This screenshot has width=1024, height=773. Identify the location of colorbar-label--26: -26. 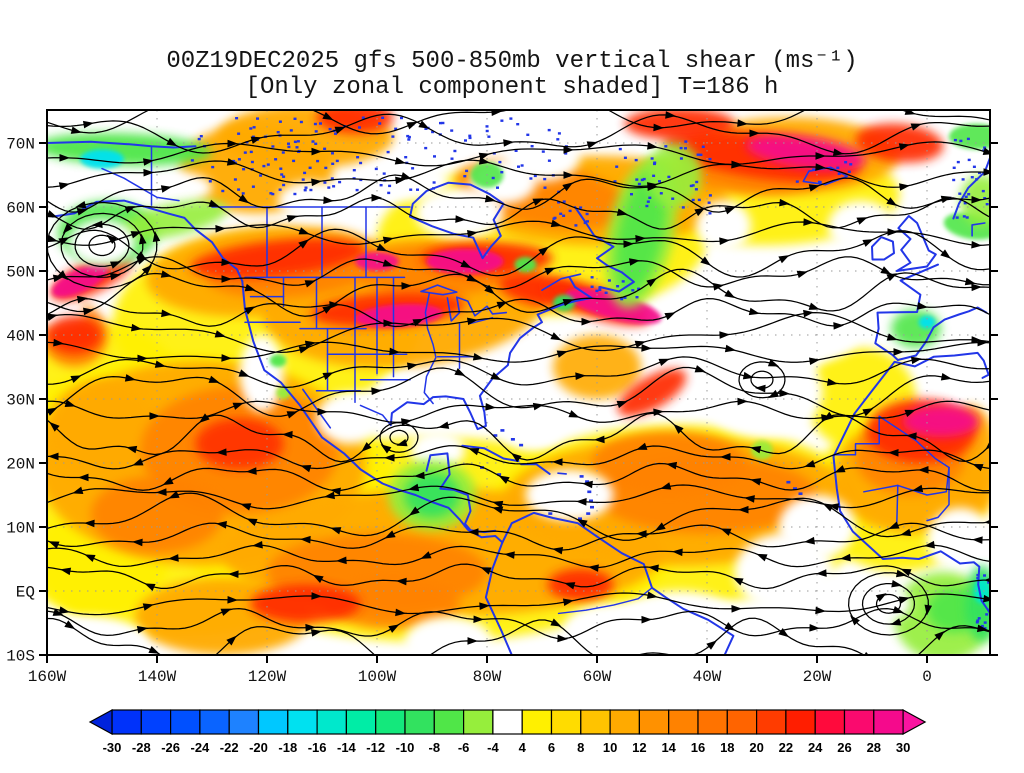
(170, 747).